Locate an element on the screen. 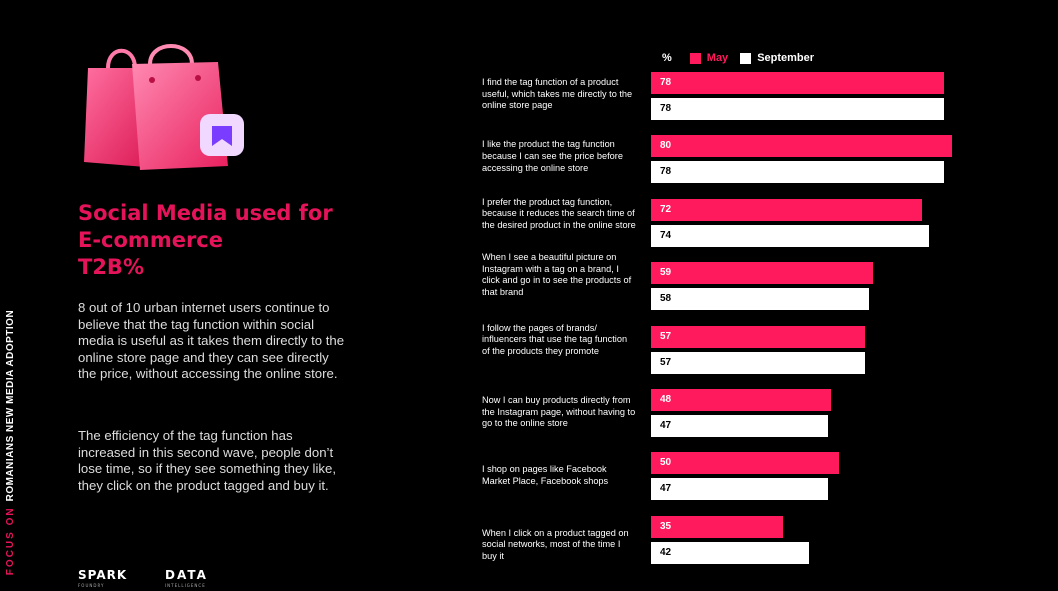 This screenshot has width=1058, height=591. value-label-september: 74 is located at coordinates (666, 235).